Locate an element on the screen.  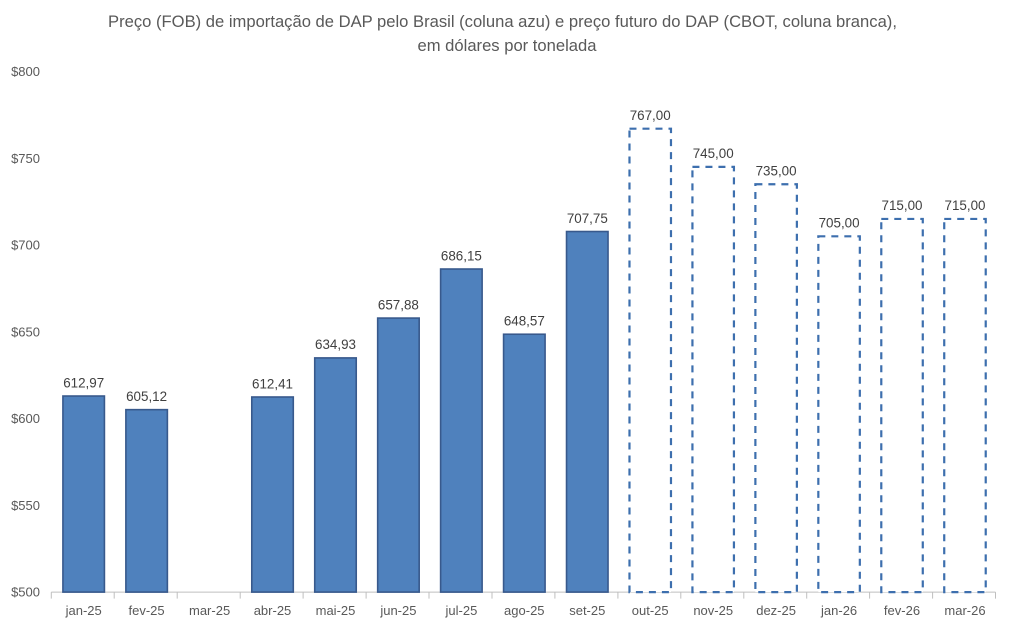
svg-text: jun-25 is located at coordinates (397, 610).